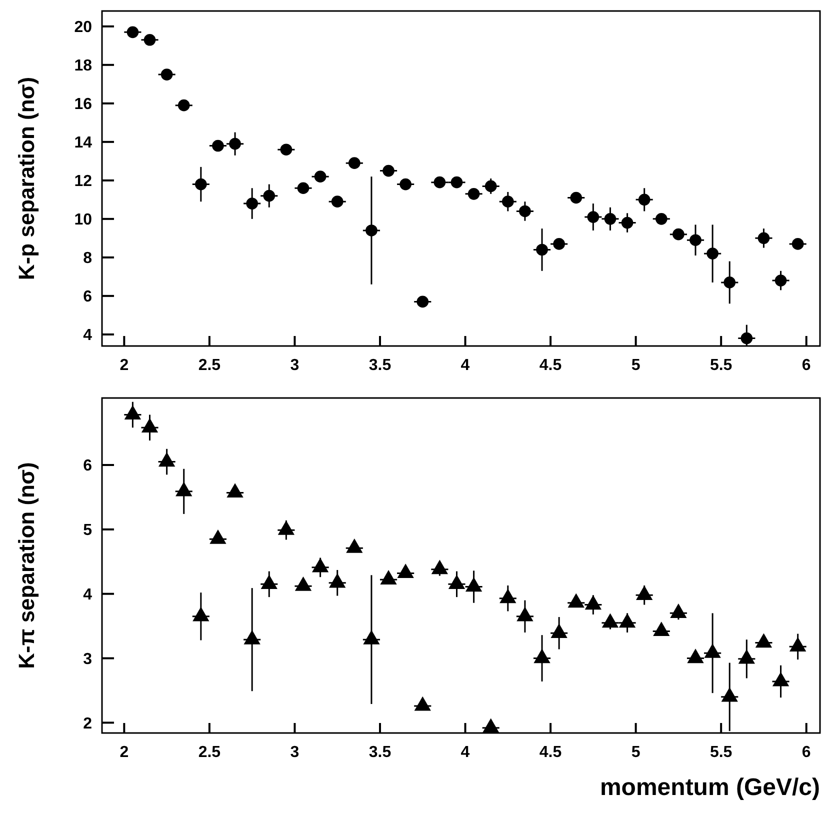  What do you see at coordinates (83, 181) in the screenshot?
I see `y-tick-label: 12` at bounding box center [83, 181].